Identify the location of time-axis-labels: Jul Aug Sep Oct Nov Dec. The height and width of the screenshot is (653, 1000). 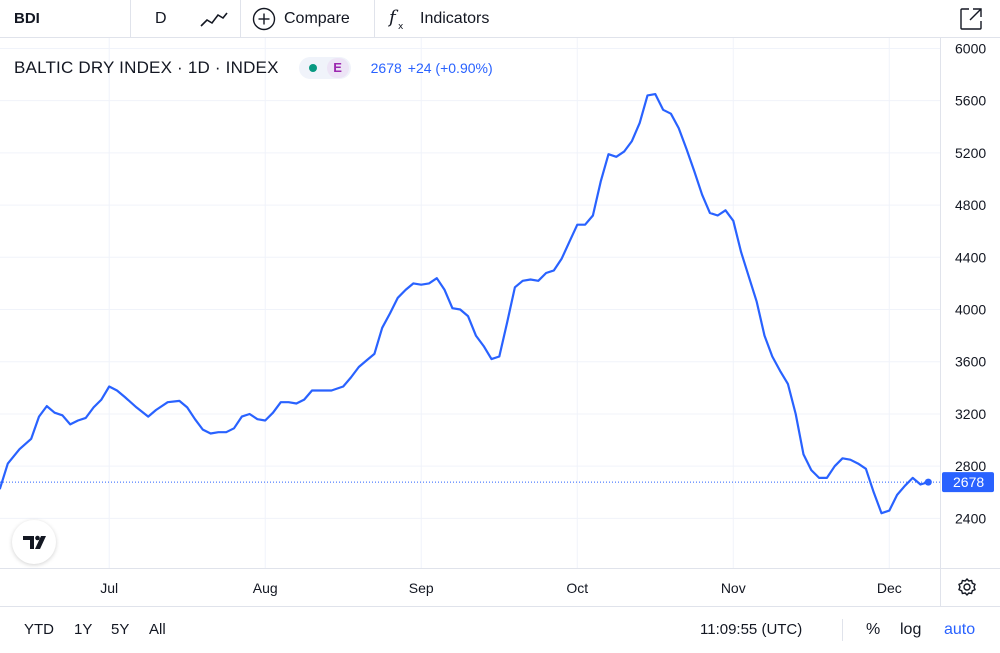
(501, 588).